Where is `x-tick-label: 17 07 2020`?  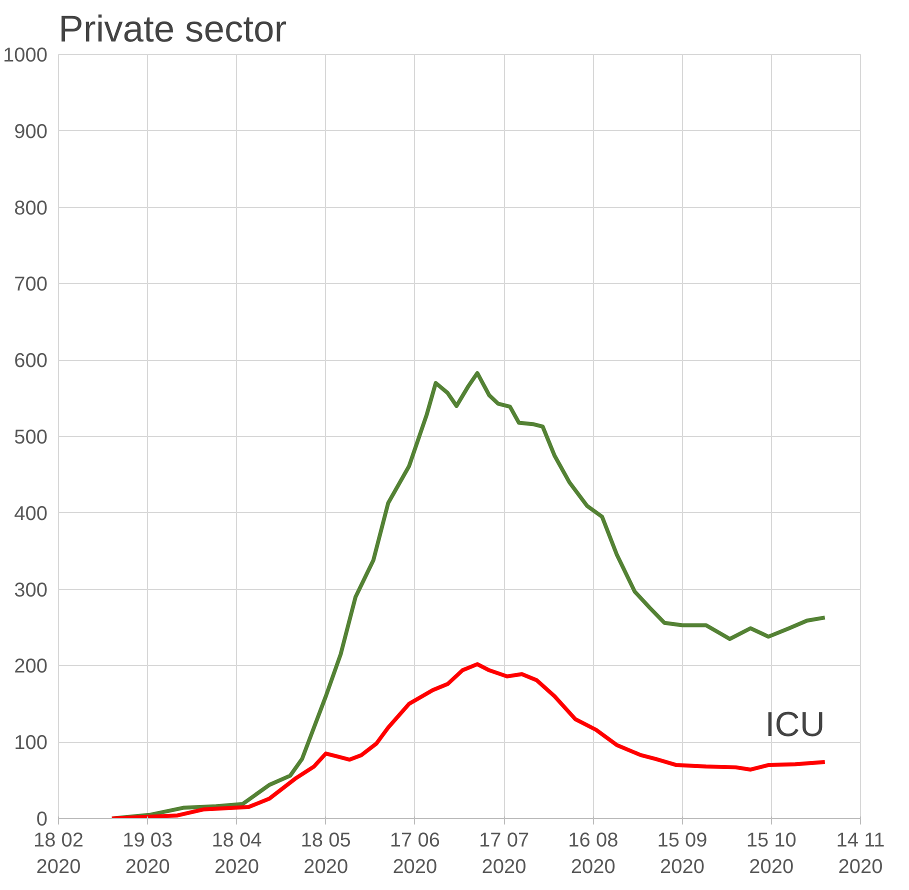 x-tick-label: 17 07 2020 is located at coordinates (504, 854).